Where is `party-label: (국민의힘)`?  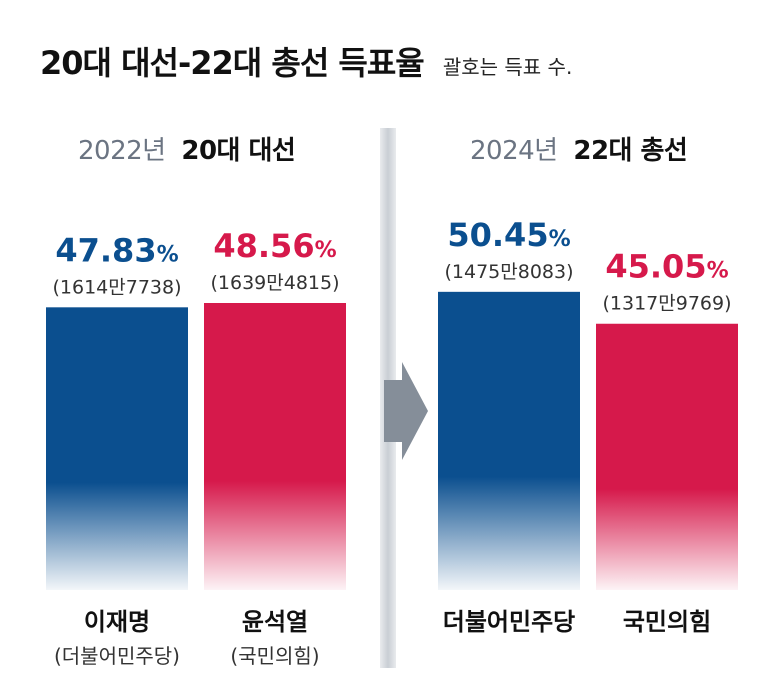
party-label: (국민의힘) is located at coordinates (274, 656).